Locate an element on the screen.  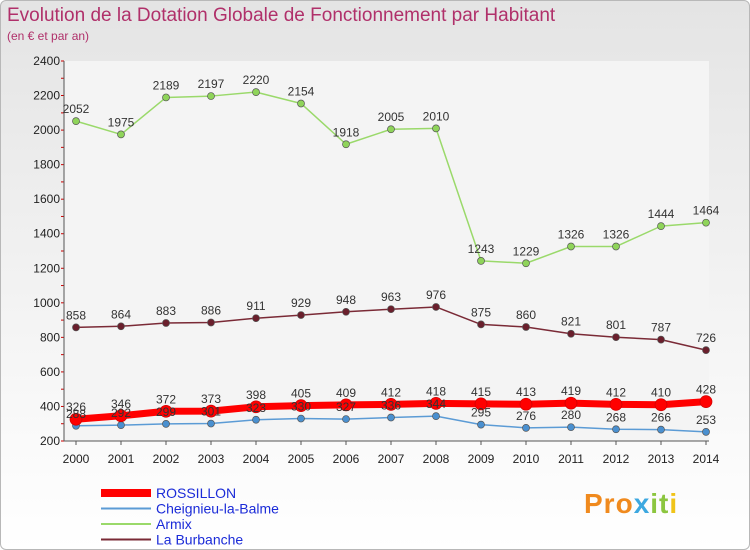
x-tick-label: 2005 is located at coordinates (301, 459).